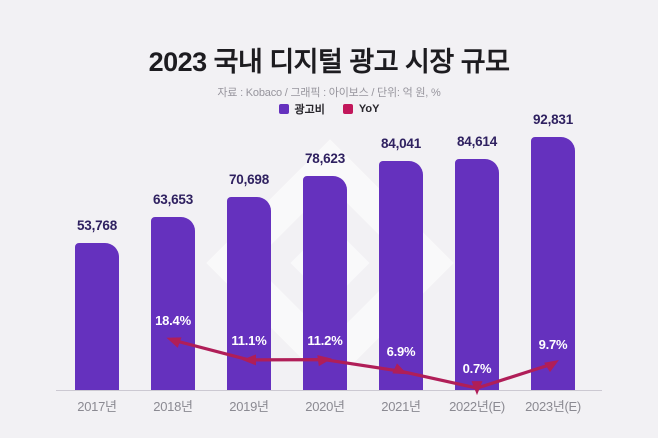 Image resolution: width=658 pixels, height=438 pixels. I want to click on yoy-arrow-2023년(E), so click(551, 366).